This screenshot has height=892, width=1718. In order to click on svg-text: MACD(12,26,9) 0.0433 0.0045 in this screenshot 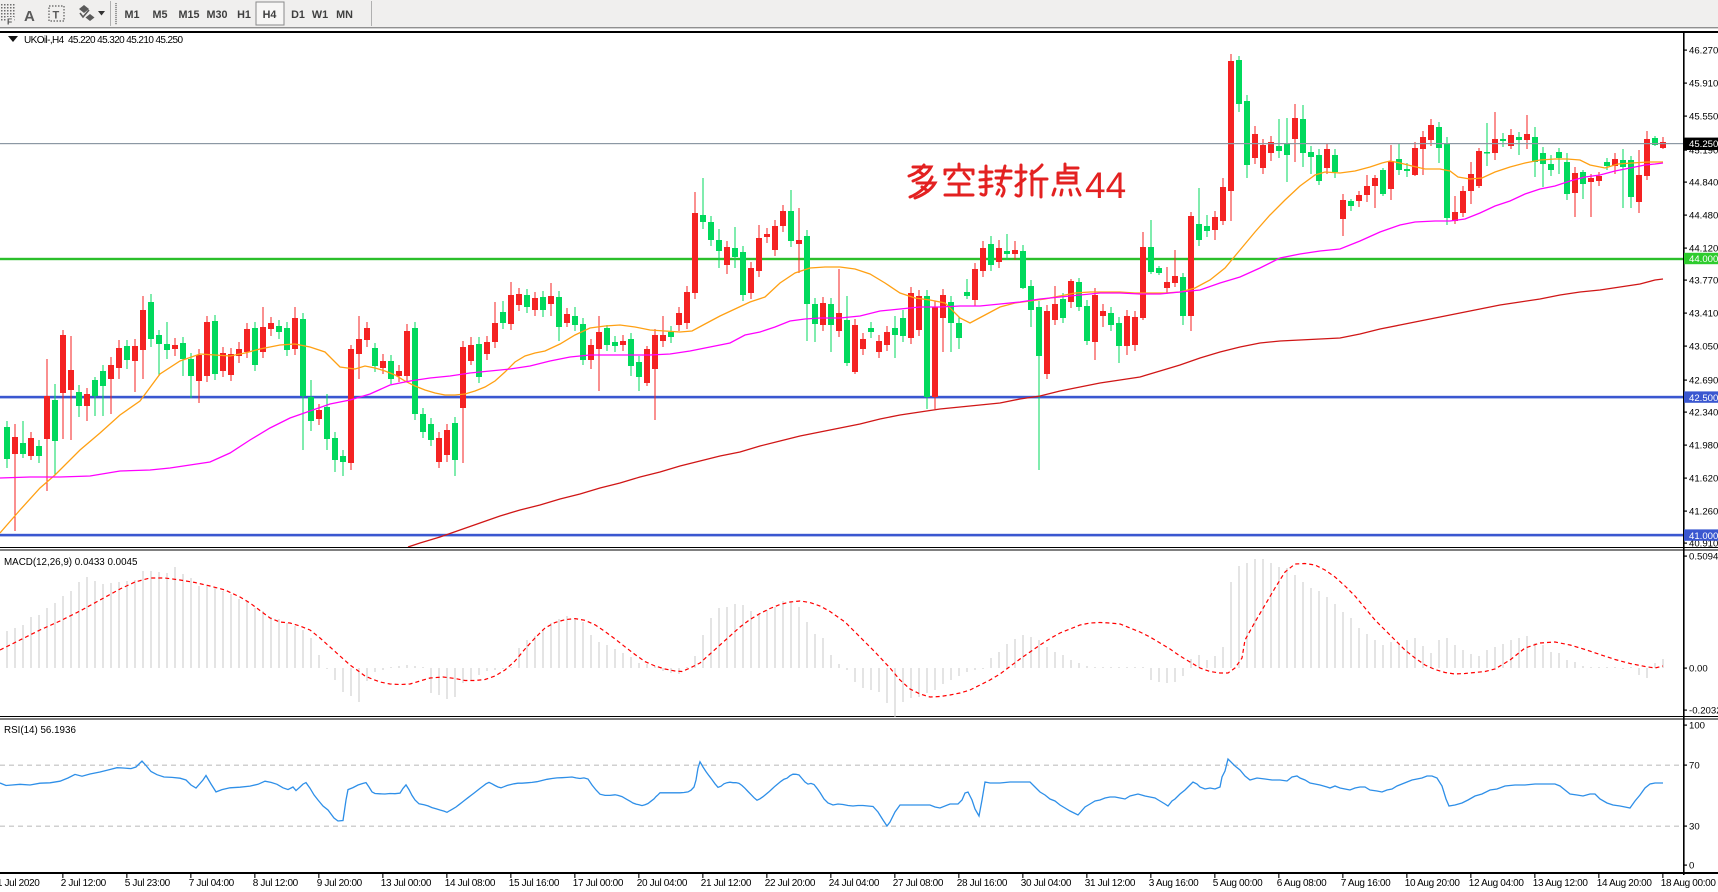, I will do `click(71, 562)`.